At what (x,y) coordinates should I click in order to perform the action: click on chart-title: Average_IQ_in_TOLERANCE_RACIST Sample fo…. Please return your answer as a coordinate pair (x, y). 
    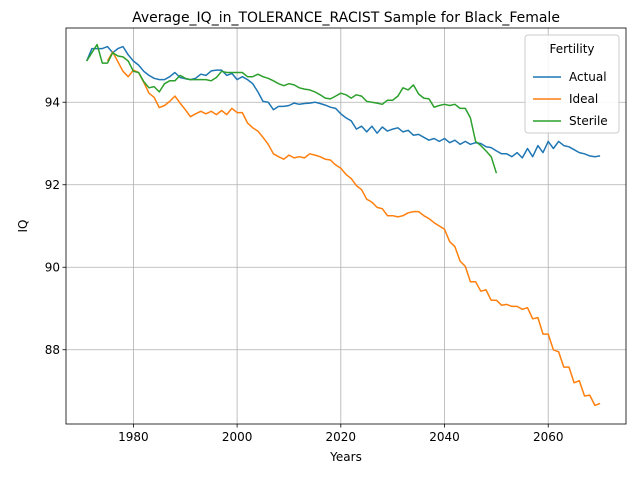
    Looking at the image, I should click on (346, 18).